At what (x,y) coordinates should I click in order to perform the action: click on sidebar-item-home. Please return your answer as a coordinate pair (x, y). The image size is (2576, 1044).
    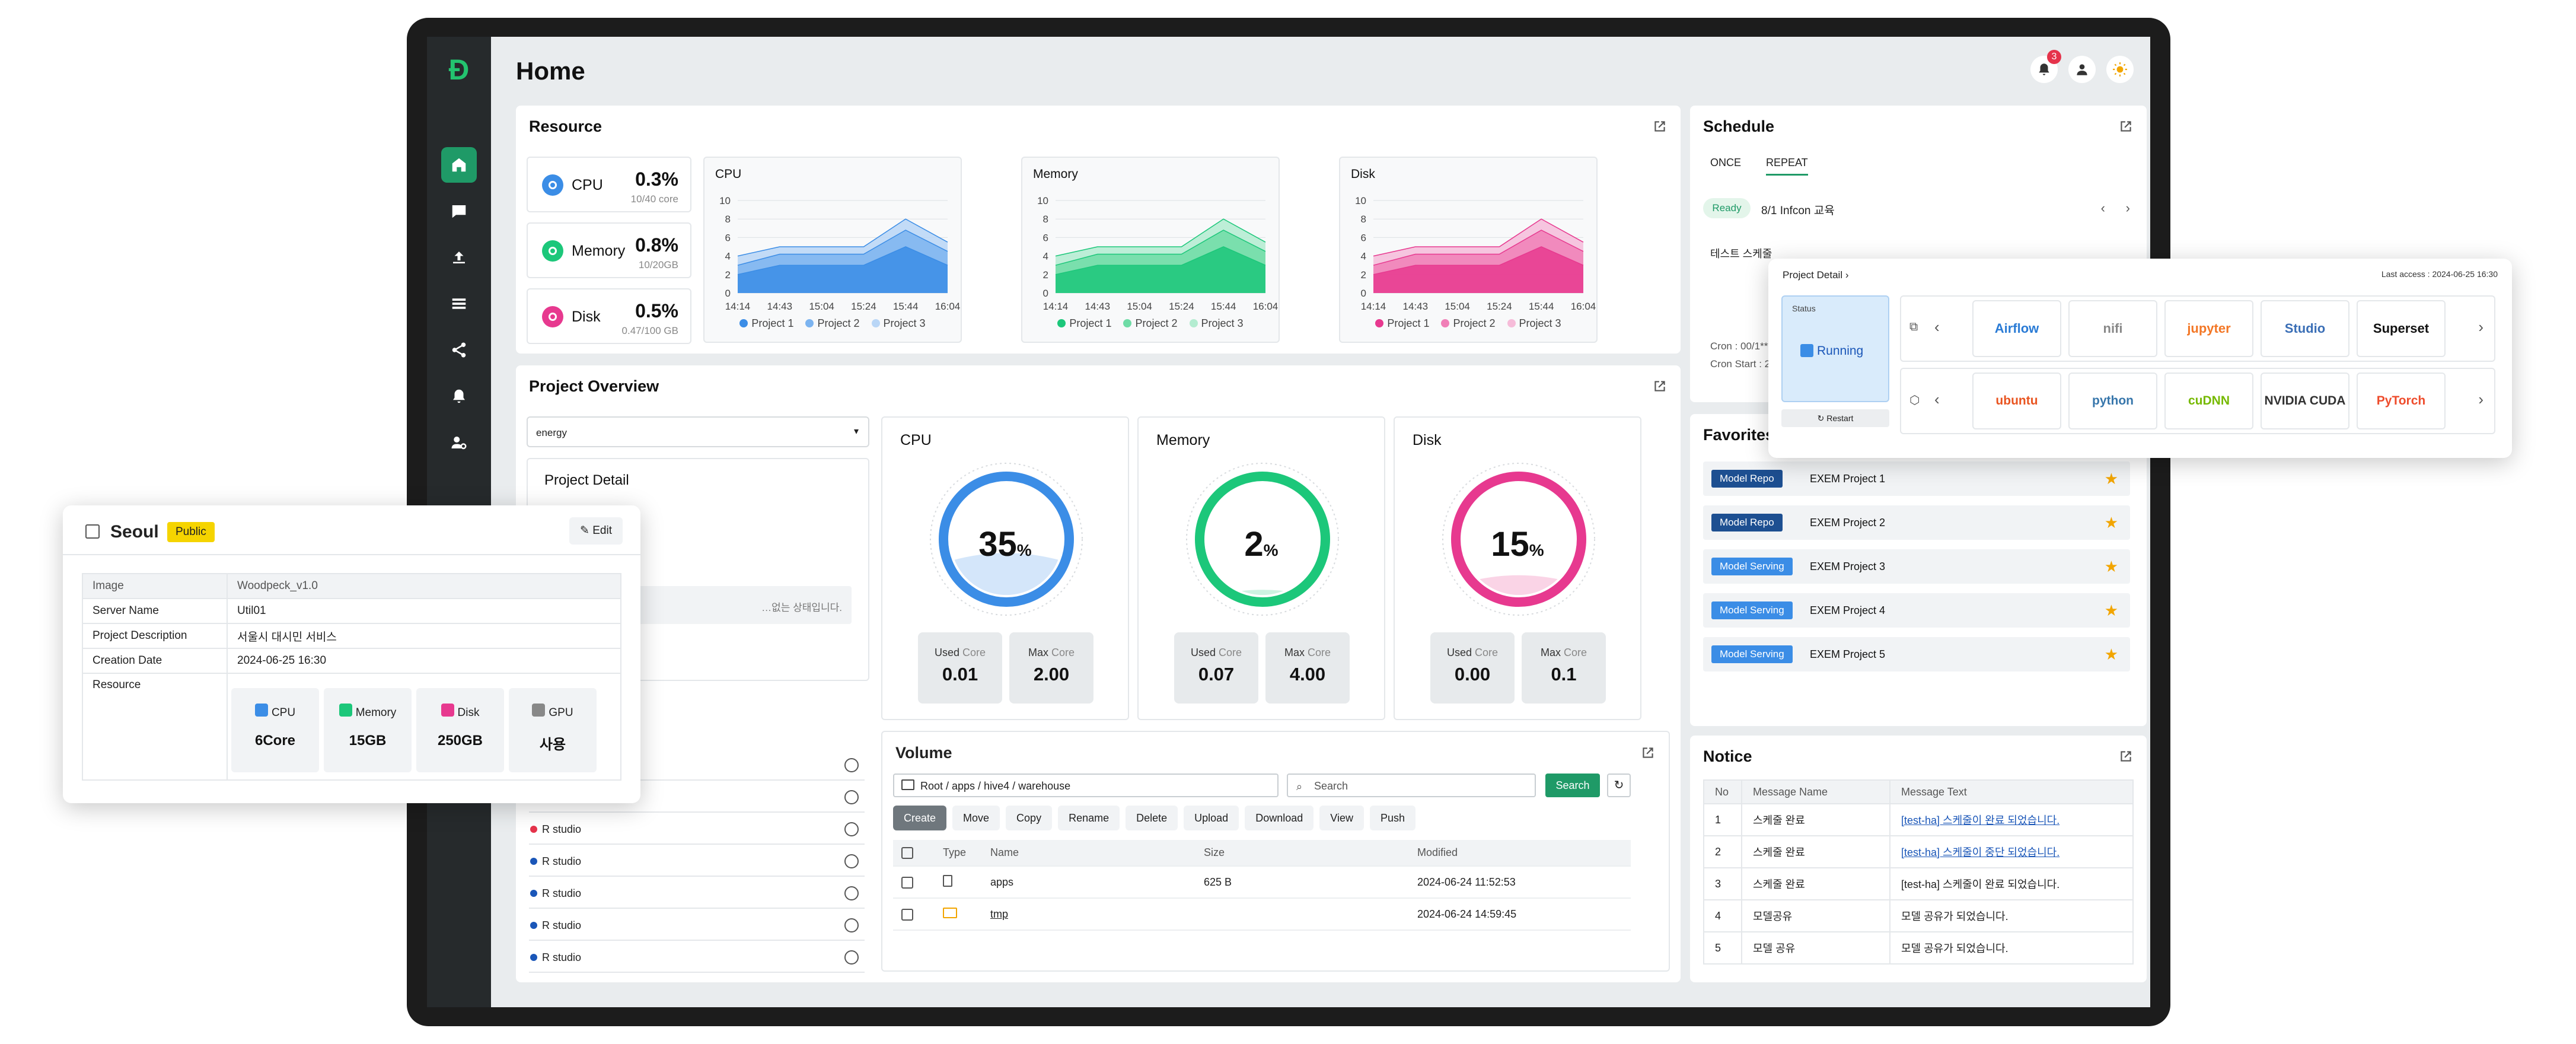
    Looking at the image, I should click on (459, 165).